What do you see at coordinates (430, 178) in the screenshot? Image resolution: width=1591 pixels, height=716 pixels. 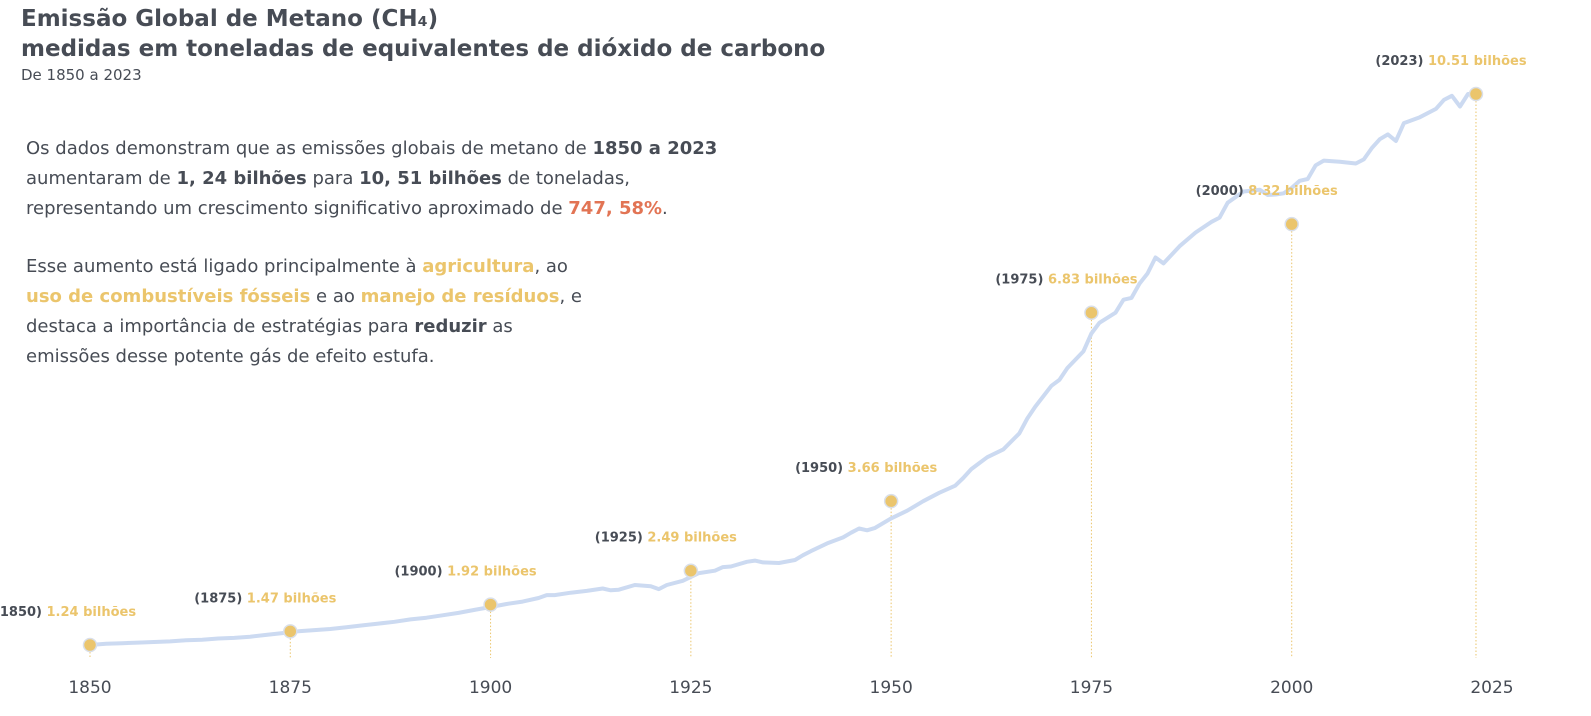 I see `highlight-end-value: 10, 51 bilhões` at bounding box center [430, 178].